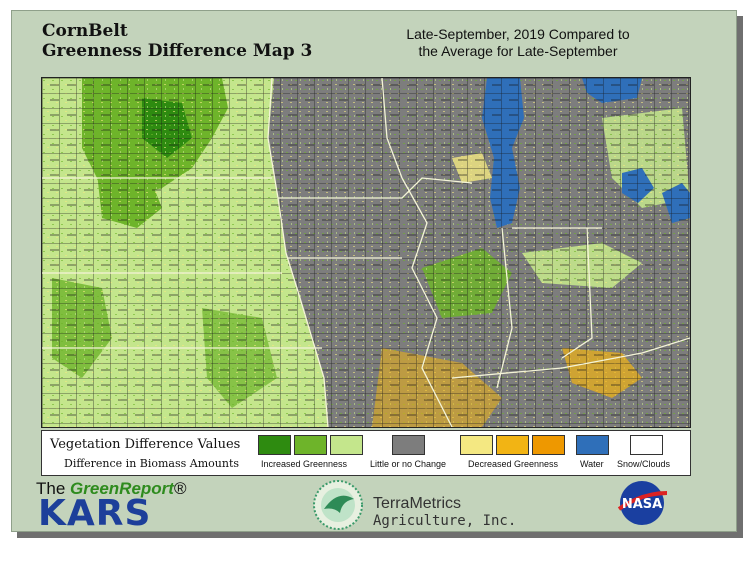  What do you see at coordinates (304, 464) in the screenshot?
I see `label-increased-greenness: Increased Greenness` at bounding box center [304, 464].